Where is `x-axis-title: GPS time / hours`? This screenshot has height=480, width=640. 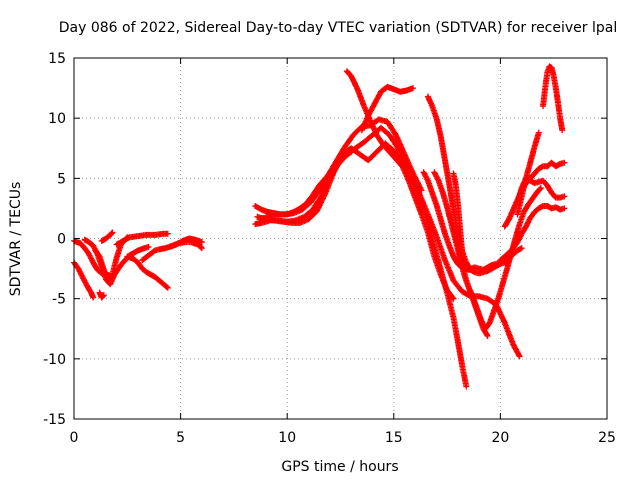
x-axis-title: GPS time / hours is located at coordinates (339, 467).